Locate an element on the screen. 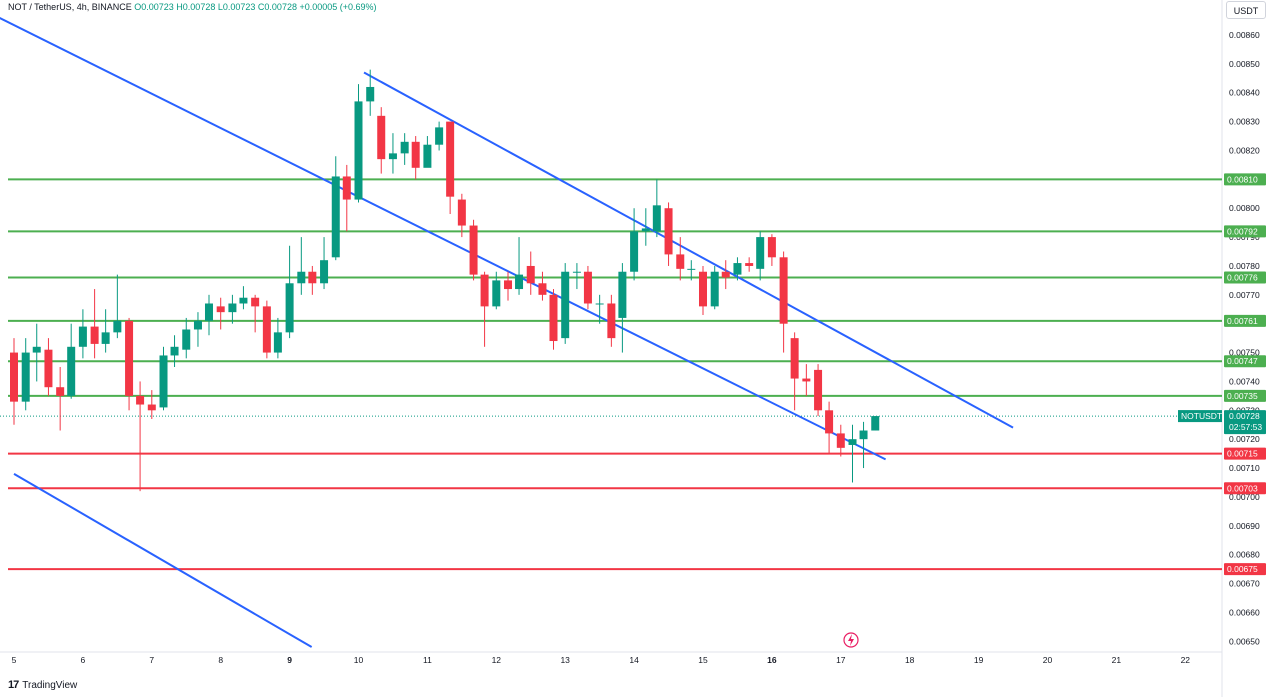  level-tag-label: 0.00792 is located at coordinates (1242, 231).